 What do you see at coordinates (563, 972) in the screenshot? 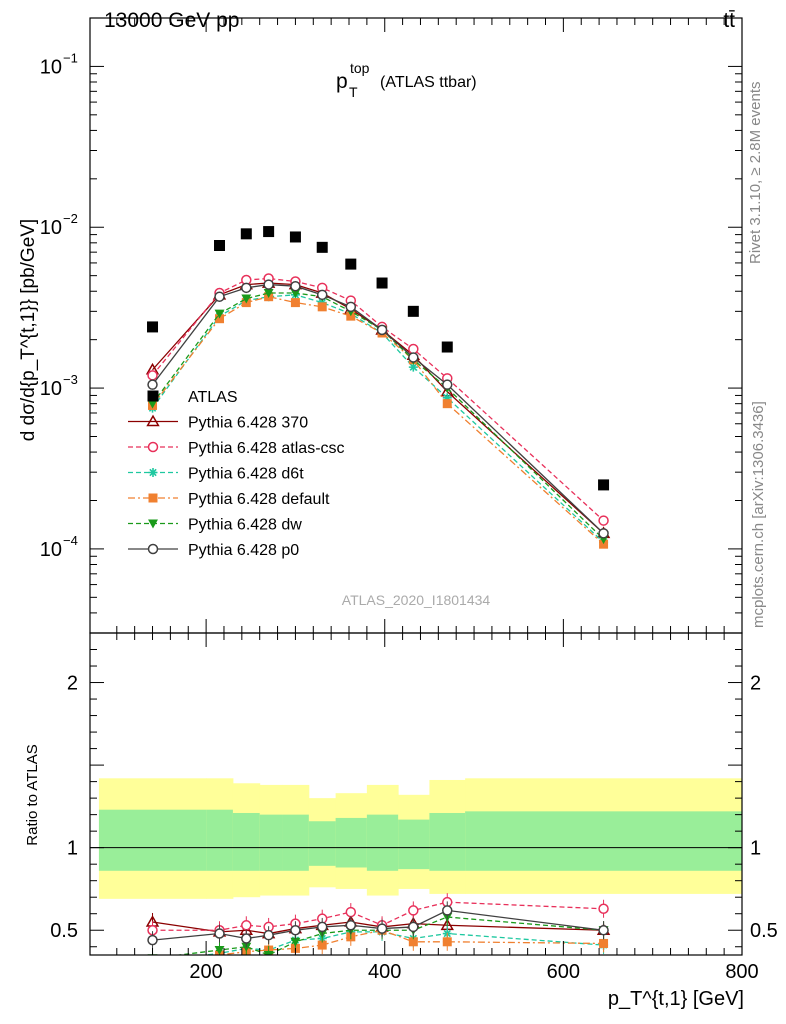
I see `x-tick-label: 600` at bounding box center [563, 972].